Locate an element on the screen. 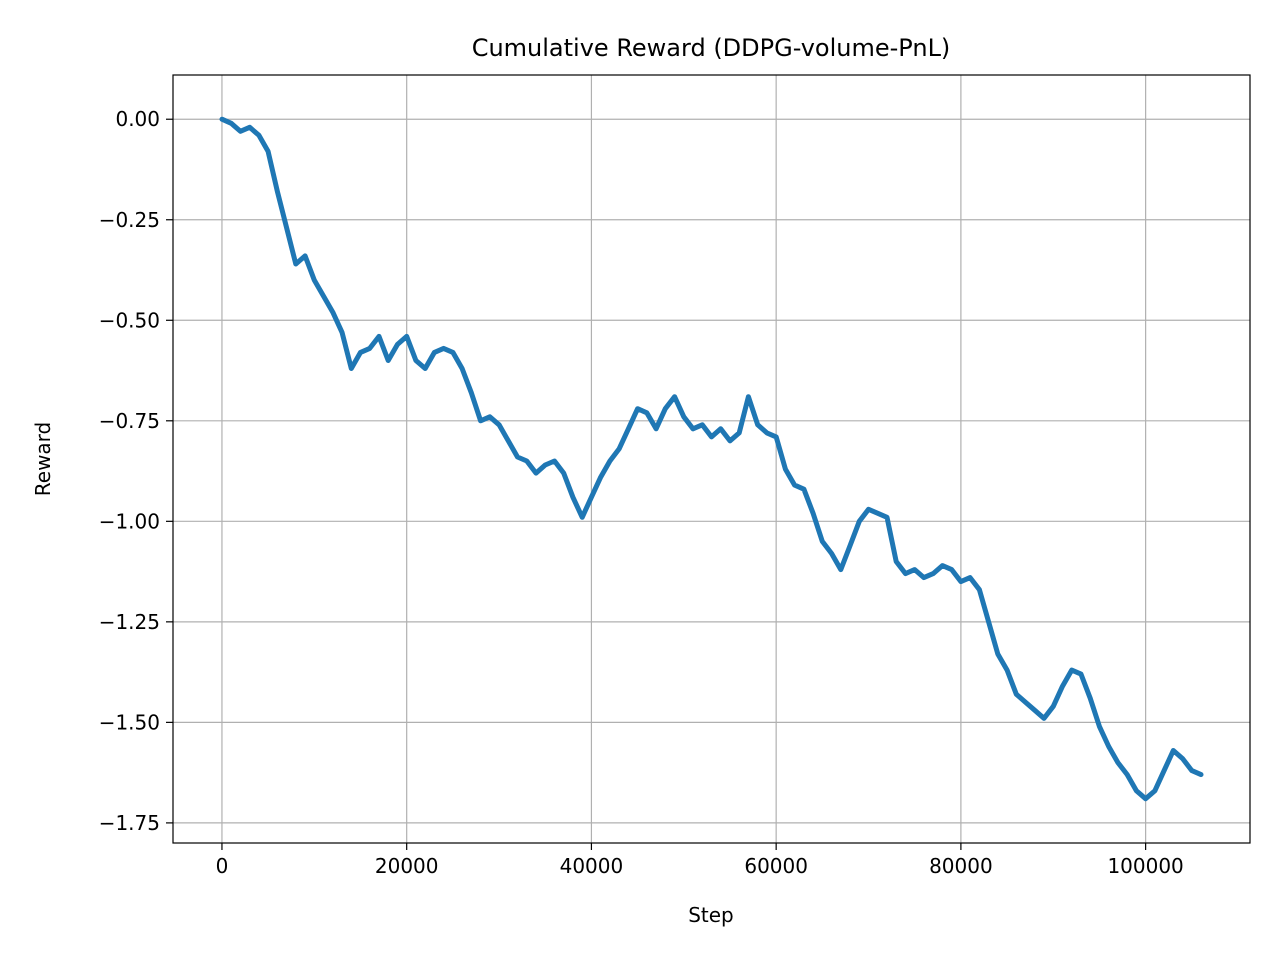 The width and height of the screenshot is (1280, 960). y-tick-label: −1.75 is located at coordinates (129, 823).